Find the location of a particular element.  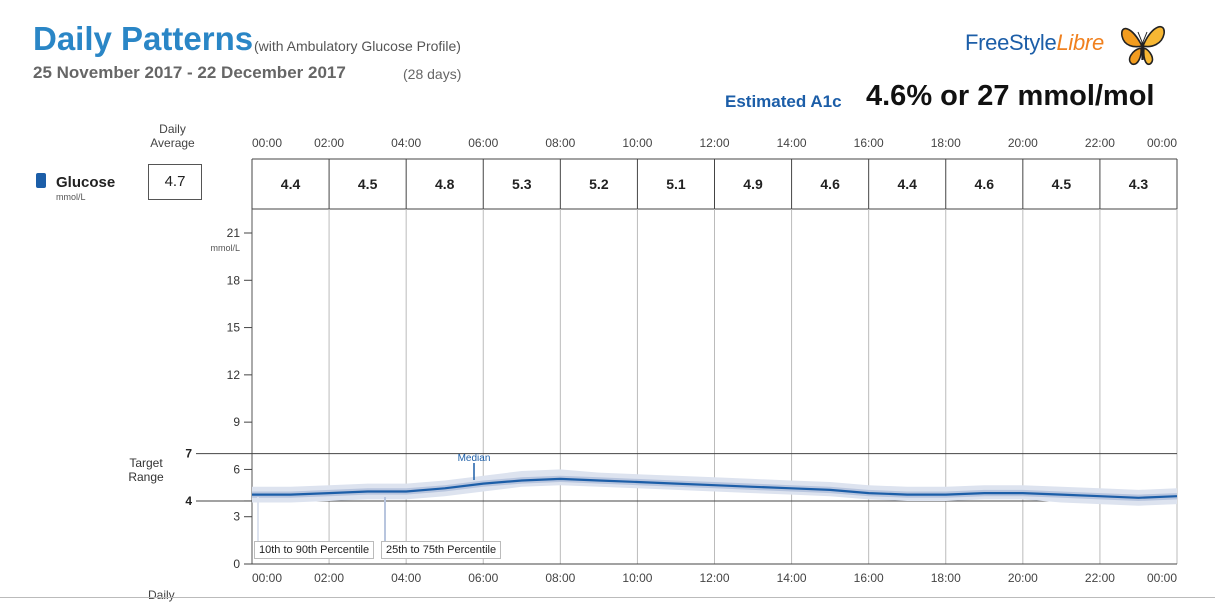

x-tick-bottom-10: 20:00 is located at coordinates (1023, 578).